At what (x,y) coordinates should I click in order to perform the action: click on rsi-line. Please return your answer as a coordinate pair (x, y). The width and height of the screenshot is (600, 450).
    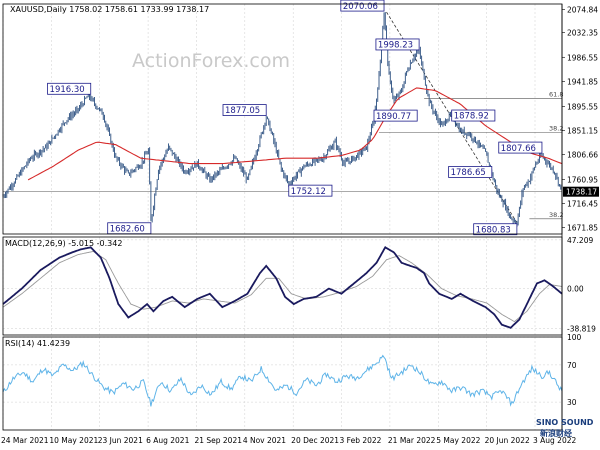
    Looking at the image, I should click on (282, 380).